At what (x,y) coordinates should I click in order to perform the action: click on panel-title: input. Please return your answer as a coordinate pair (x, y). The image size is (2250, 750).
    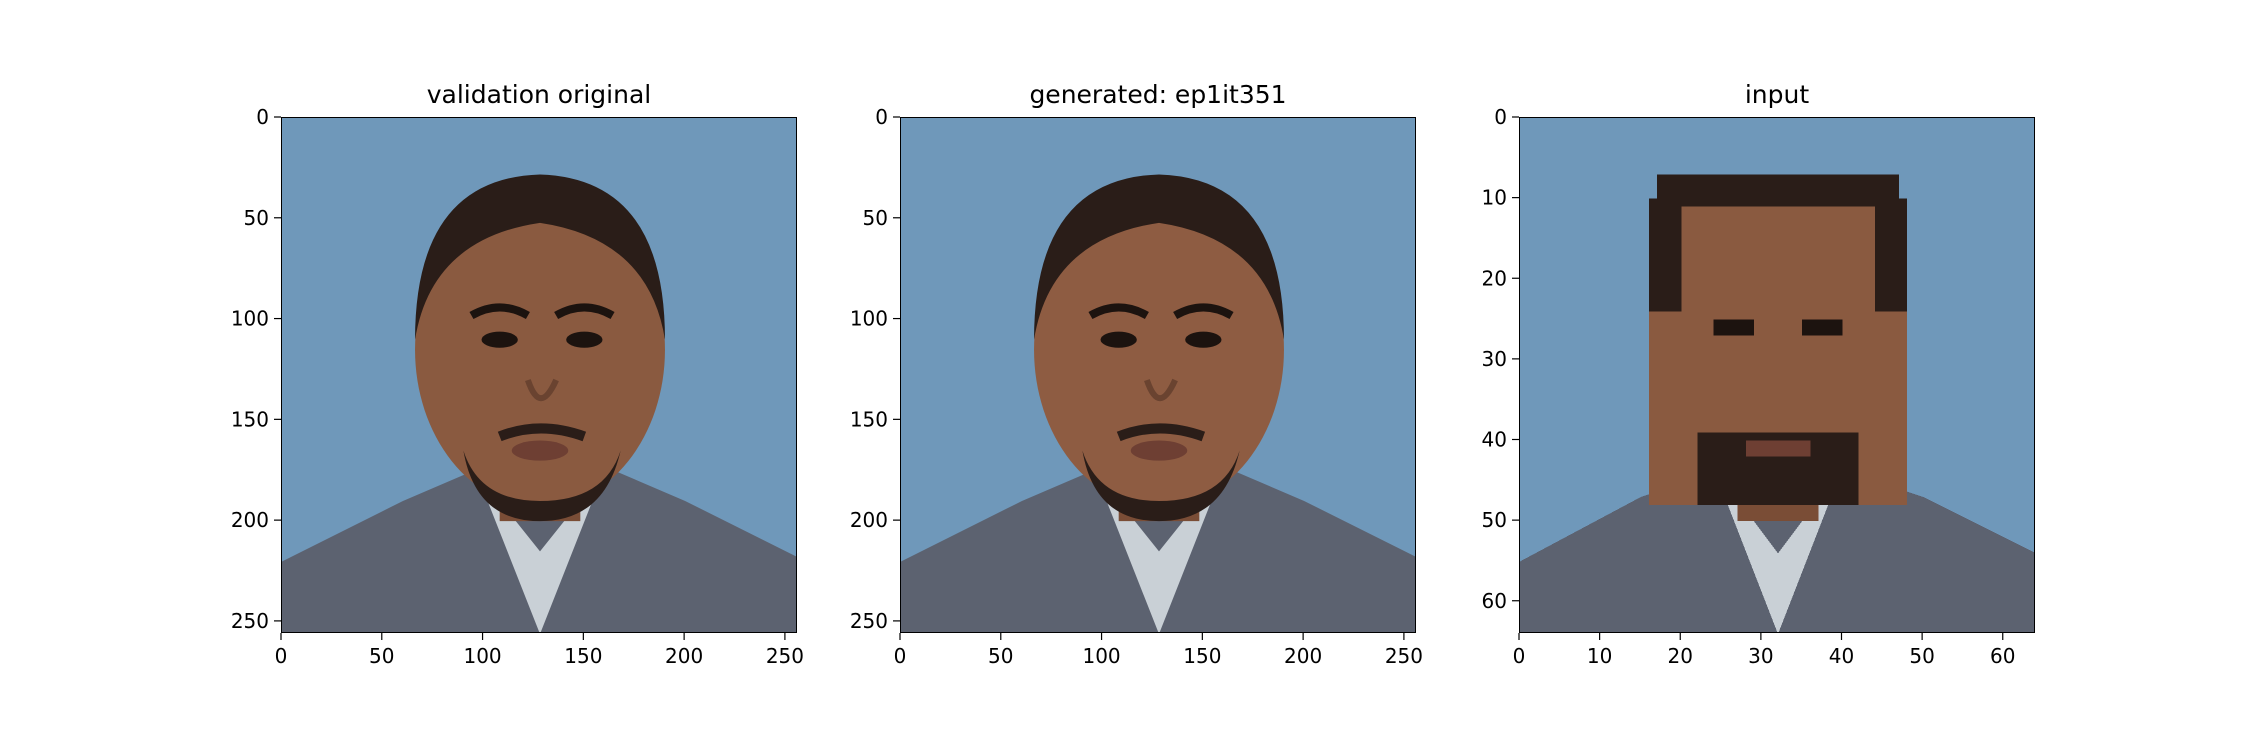
    Looking at the image, I should click on (1777, 94).